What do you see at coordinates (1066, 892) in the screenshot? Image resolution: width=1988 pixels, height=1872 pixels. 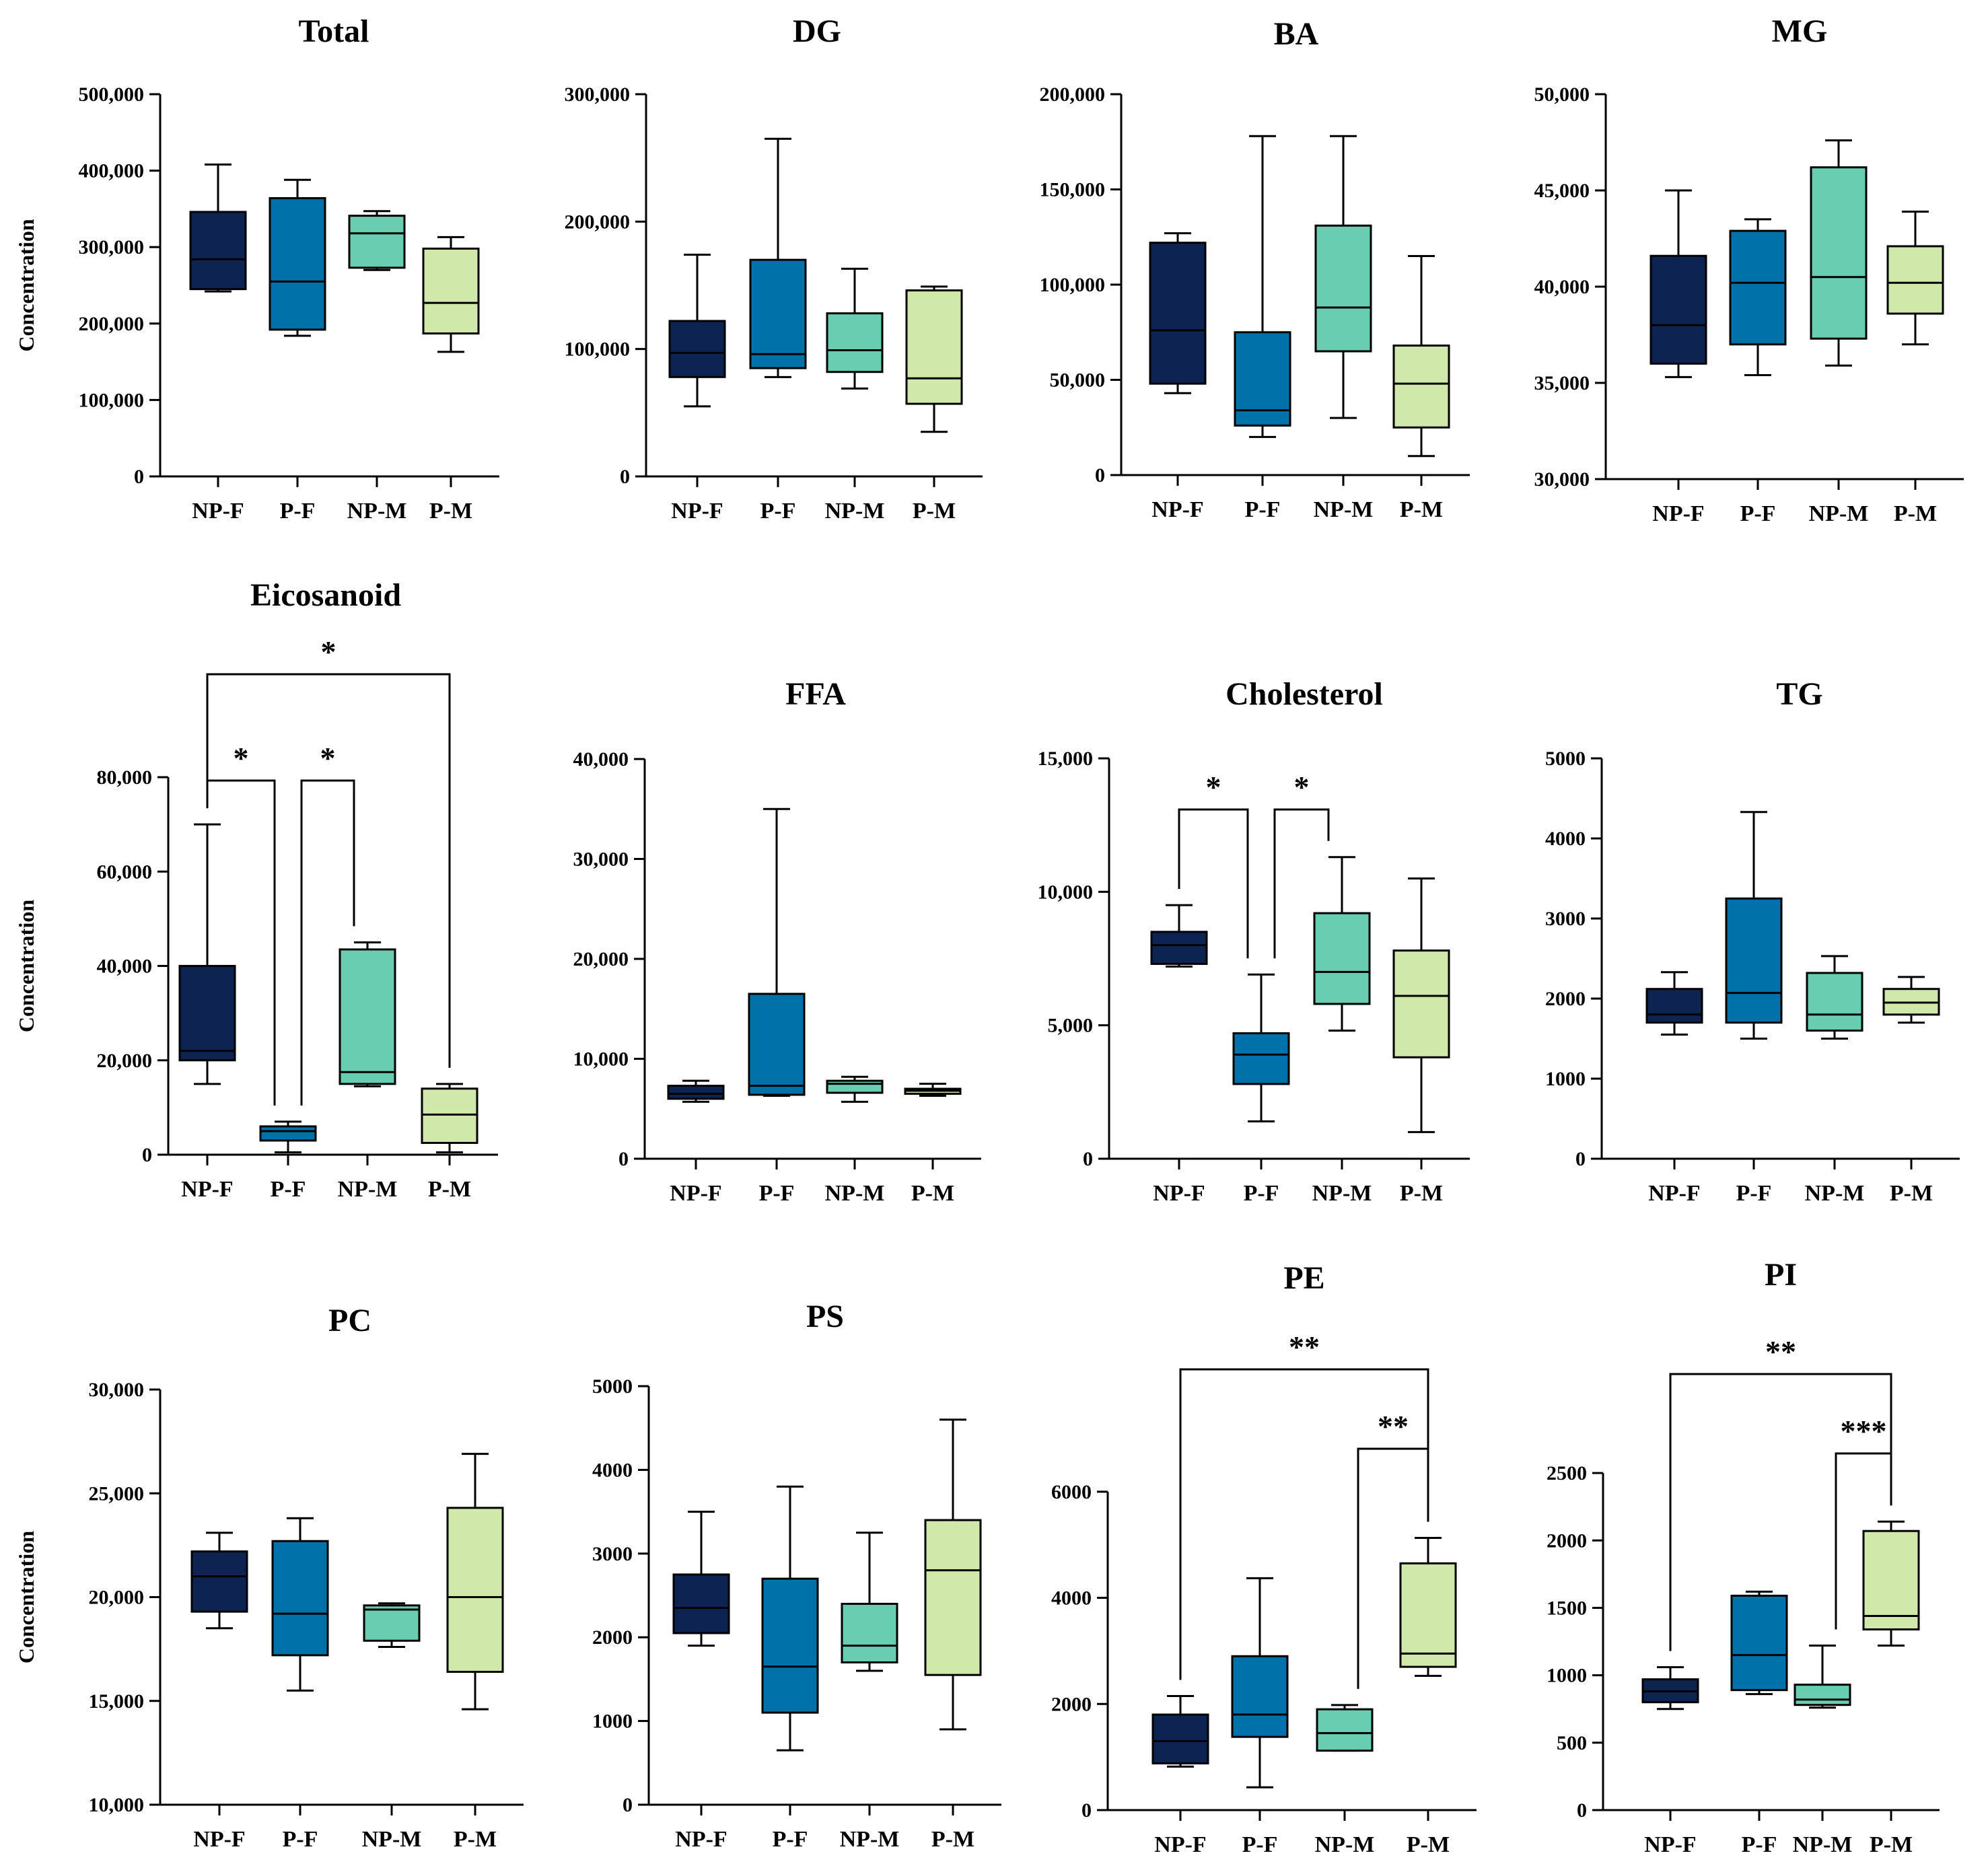 I see `y-tick-label: 10,000` at bounding box center [1066, 892].